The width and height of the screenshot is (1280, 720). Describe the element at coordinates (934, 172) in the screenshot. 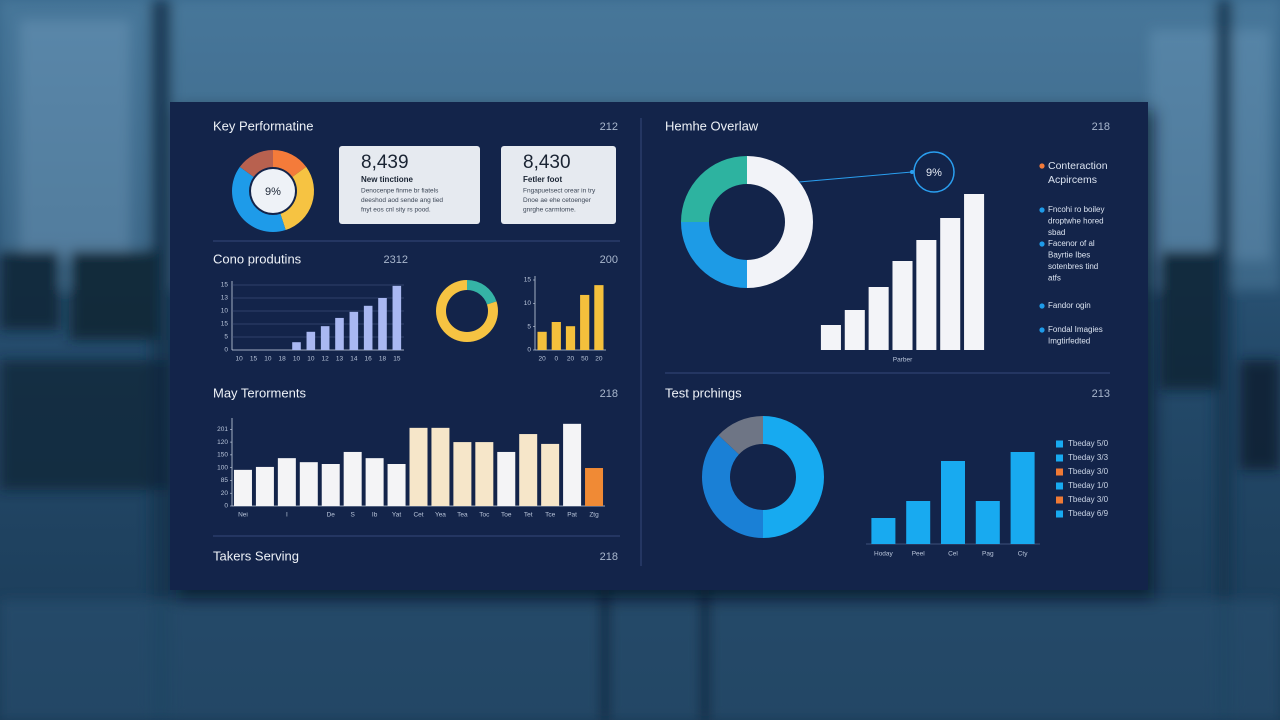

I see `callout-circle` at that location.